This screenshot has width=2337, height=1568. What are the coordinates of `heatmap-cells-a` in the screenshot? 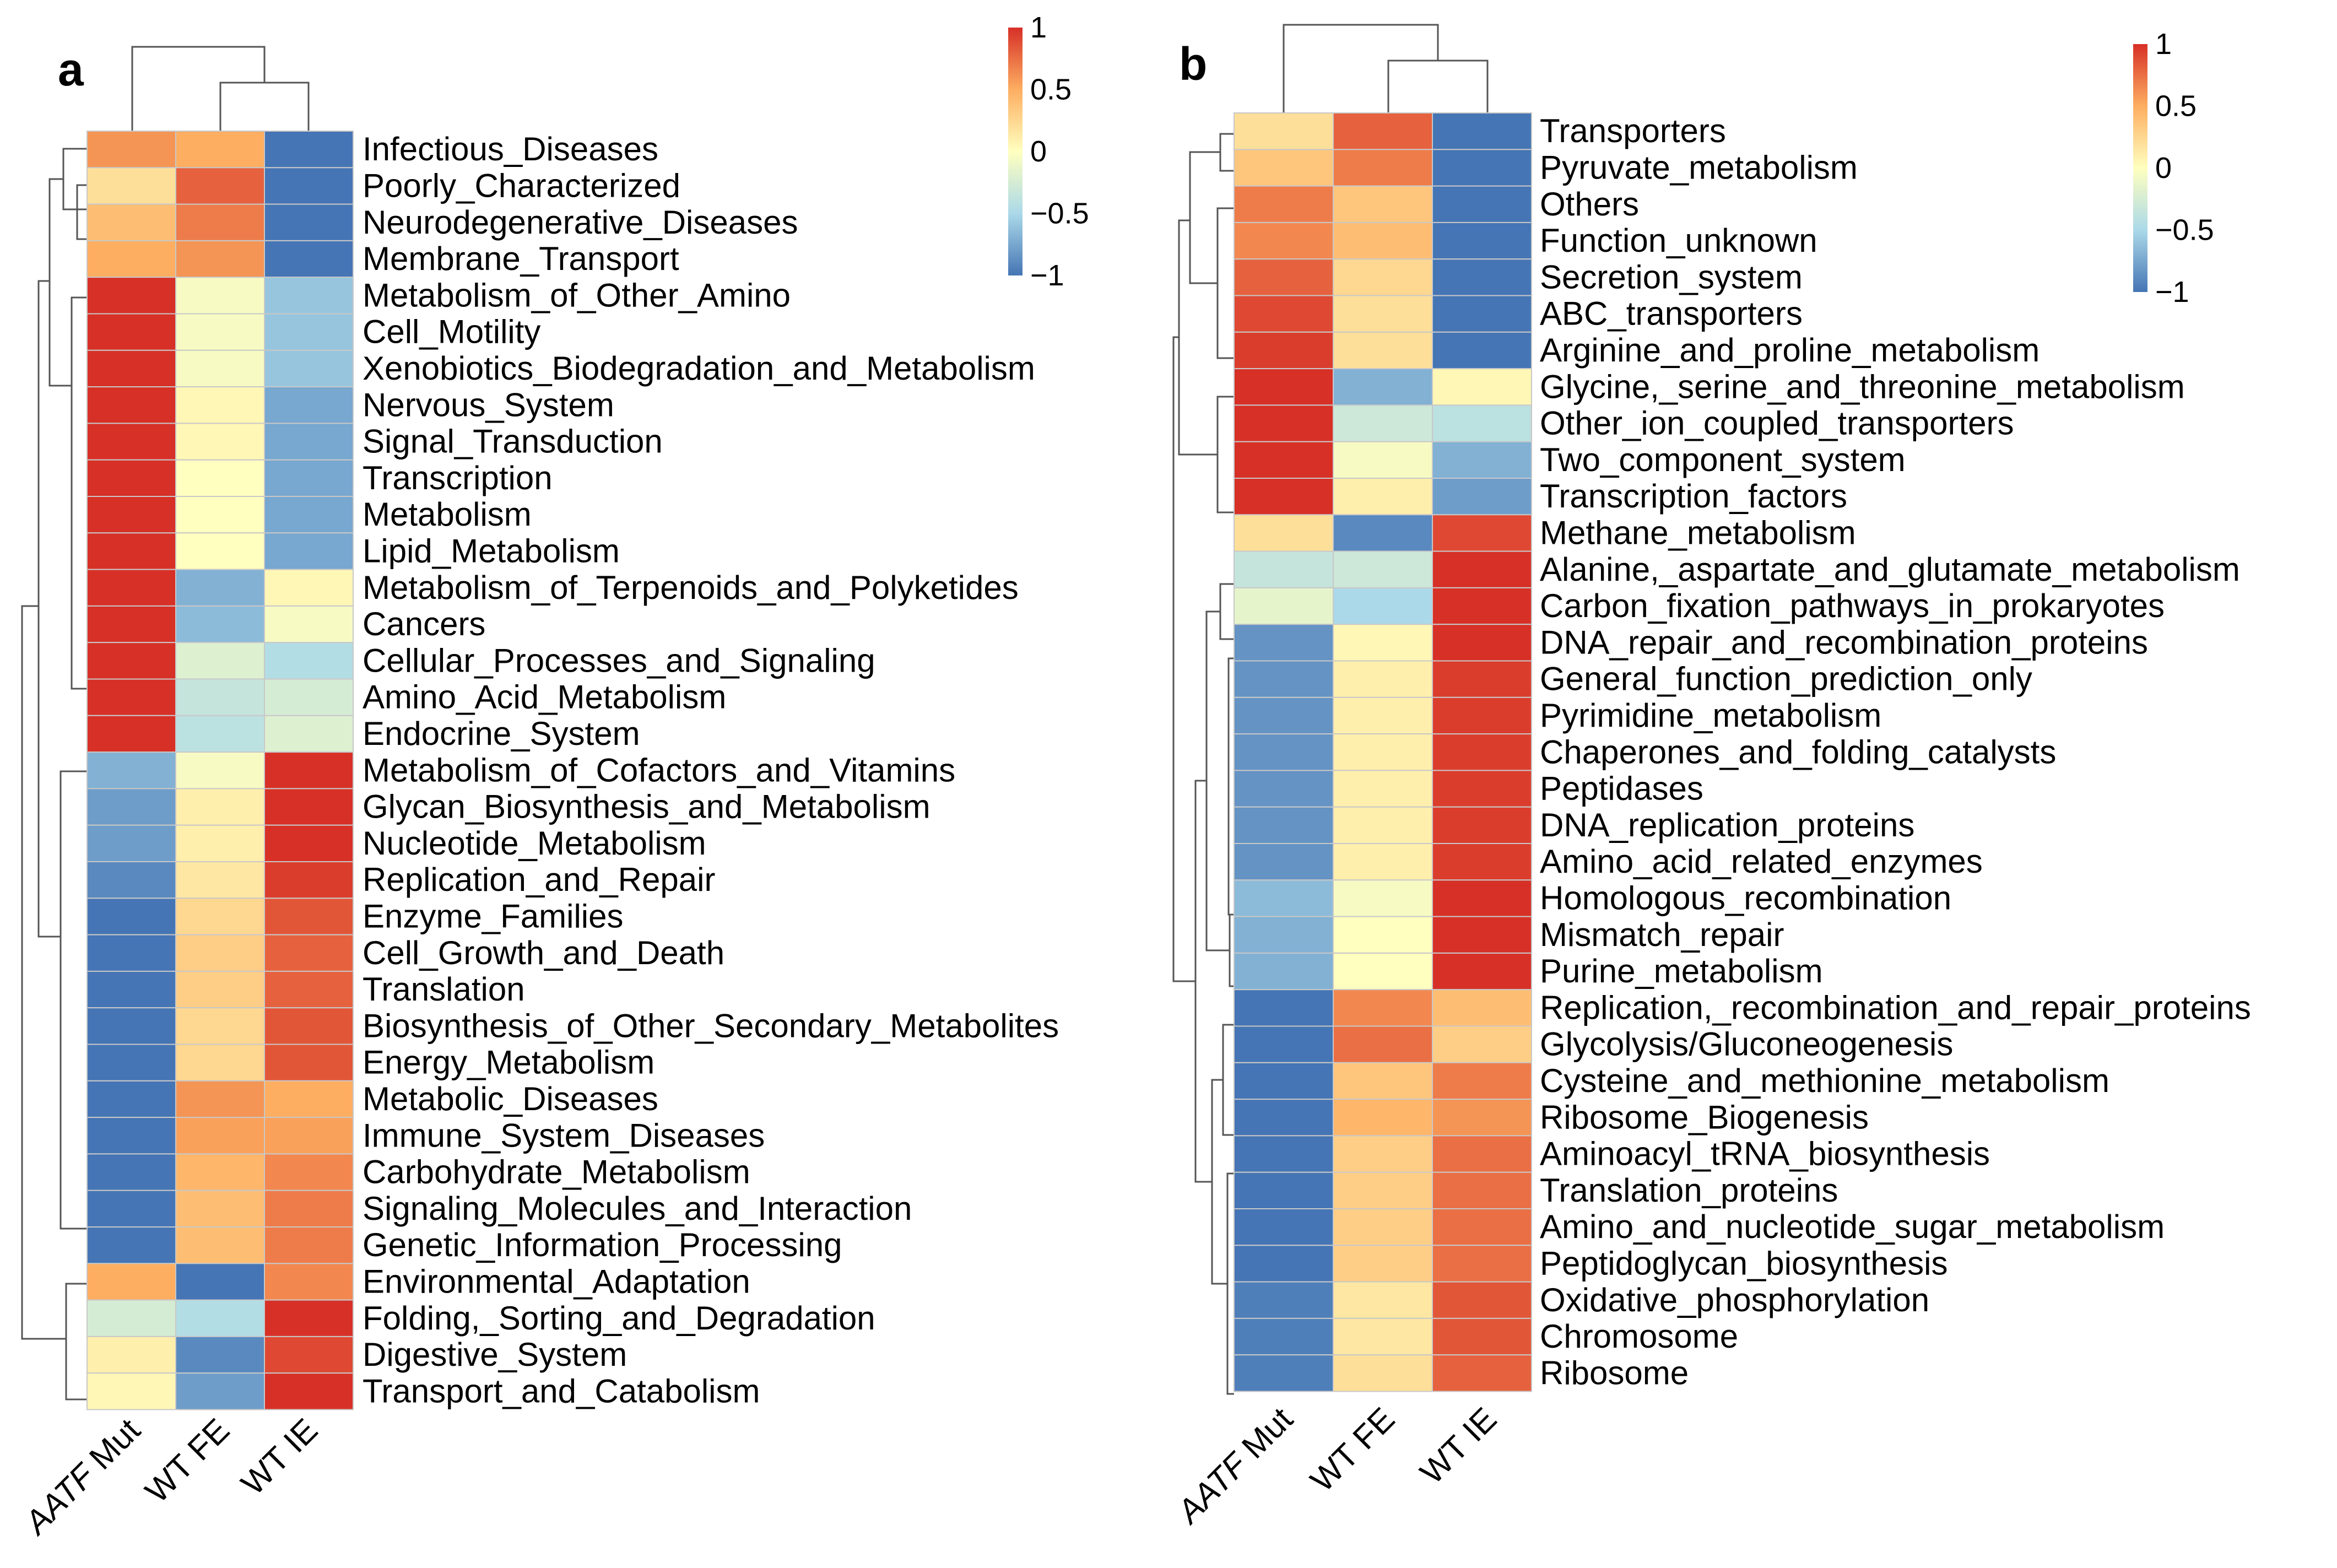 It's located at (220, 771).